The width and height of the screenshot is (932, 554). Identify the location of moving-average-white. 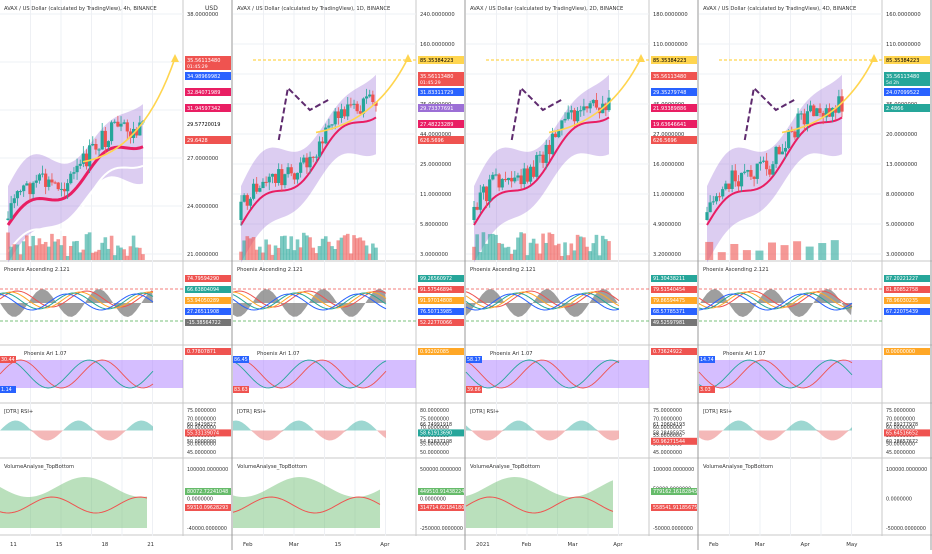
(75, 208).